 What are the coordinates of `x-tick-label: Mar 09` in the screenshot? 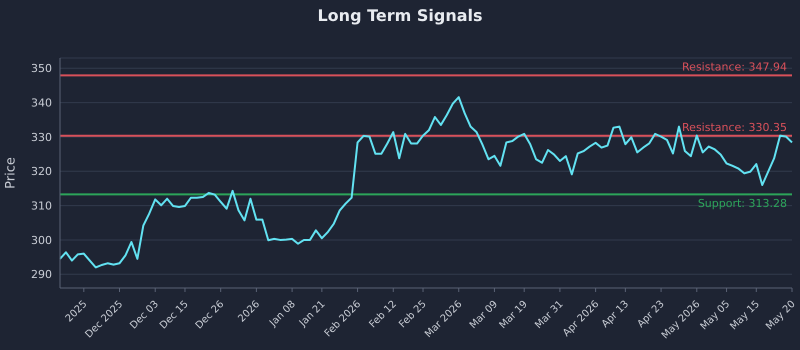 It's located at (484, 315).